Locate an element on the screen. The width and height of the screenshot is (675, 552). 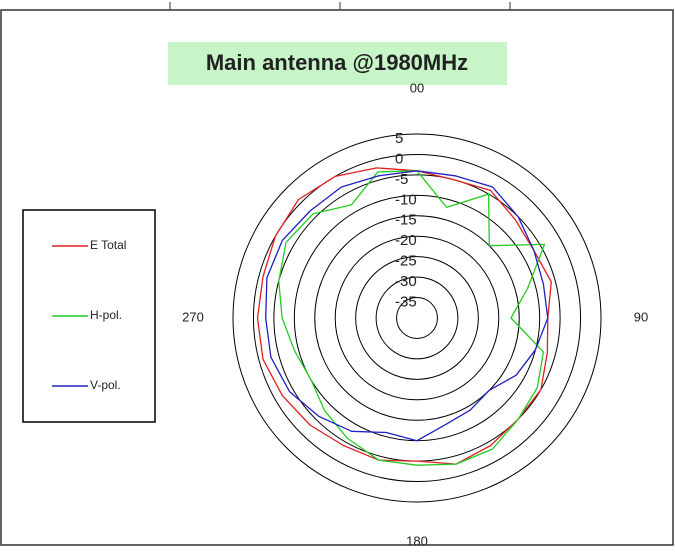
r-tick-label: -20 is located at coordinates (406, 240).